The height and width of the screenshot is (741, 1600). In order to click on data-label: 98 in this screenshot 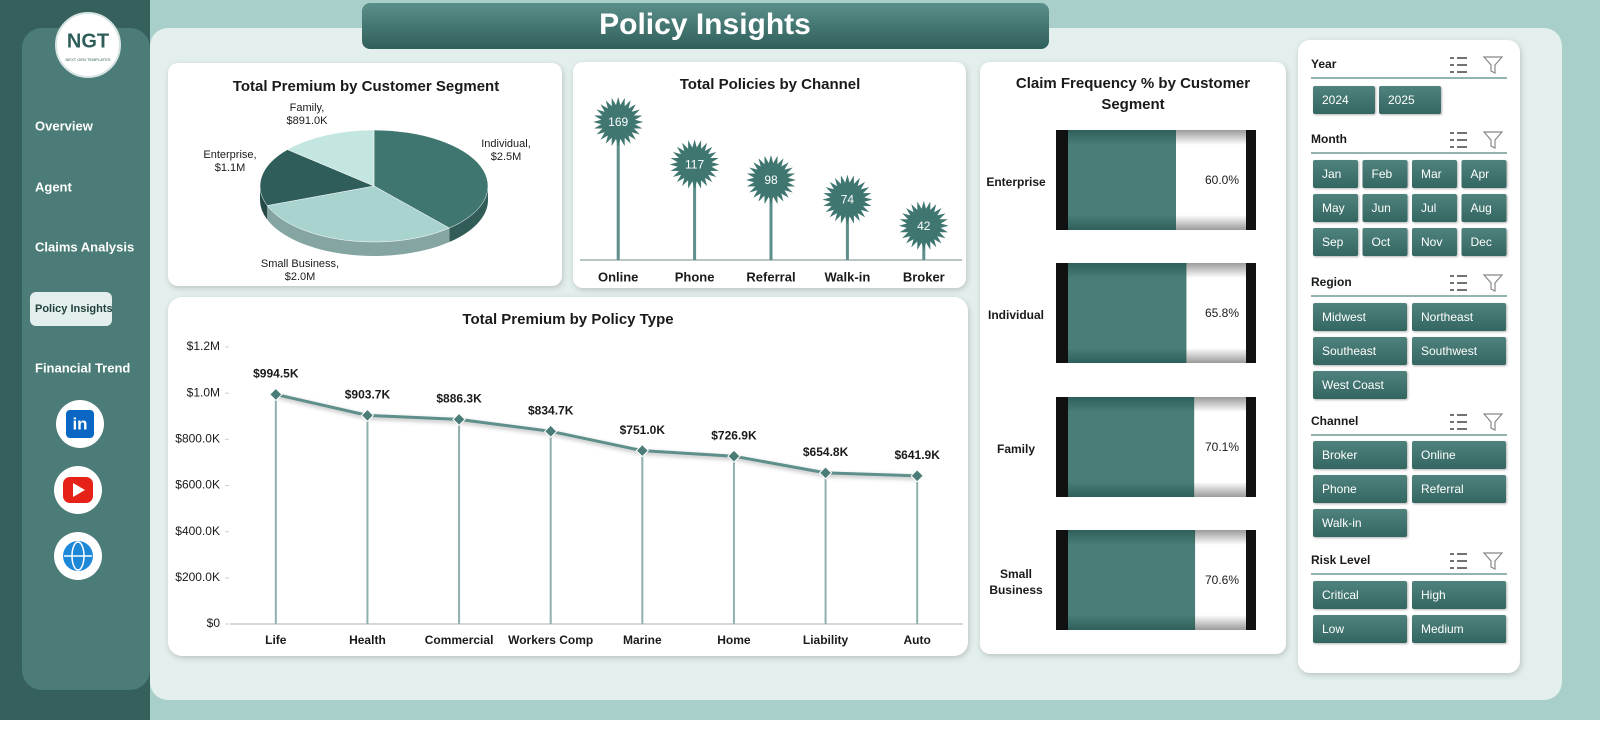, I will do `click(771, 180)`.